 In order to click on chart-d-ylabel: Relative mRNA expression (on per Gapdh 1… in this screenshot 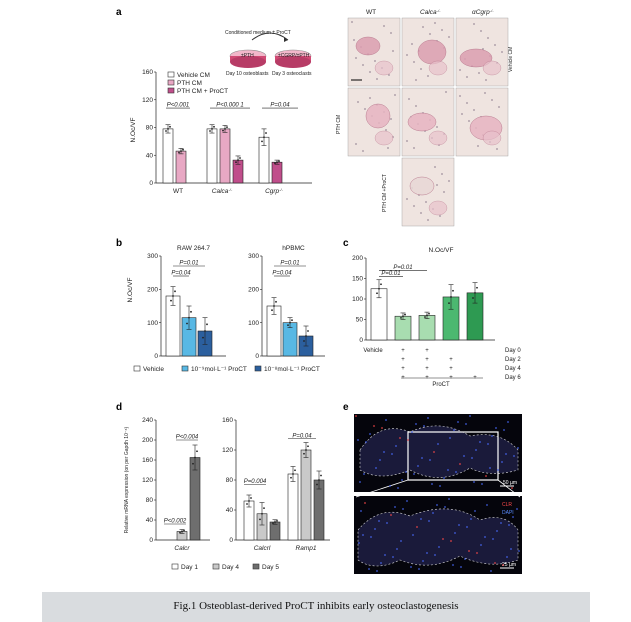, I will do `click(127, 479)`.